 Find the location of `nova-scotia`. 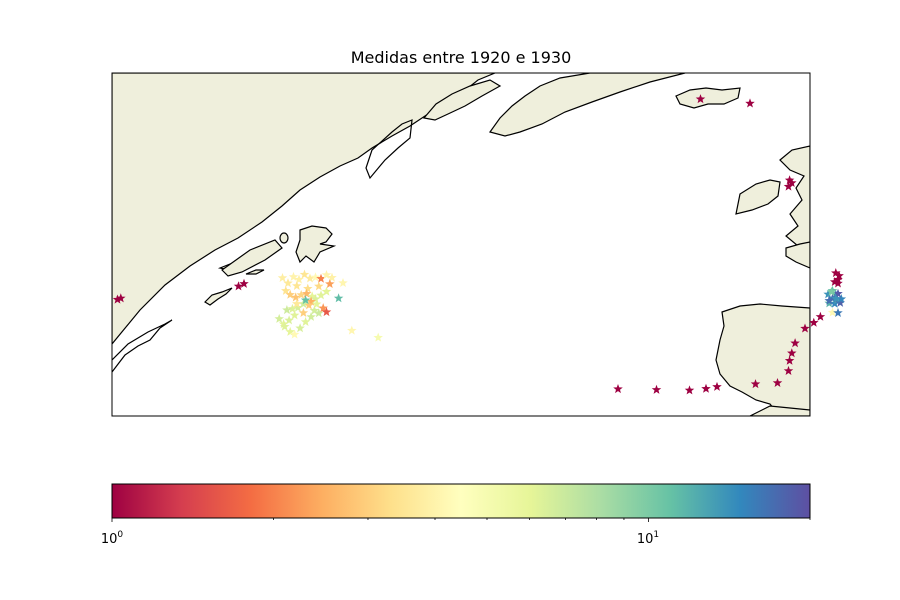

nova-scotia is located at coordinates (218, 296).